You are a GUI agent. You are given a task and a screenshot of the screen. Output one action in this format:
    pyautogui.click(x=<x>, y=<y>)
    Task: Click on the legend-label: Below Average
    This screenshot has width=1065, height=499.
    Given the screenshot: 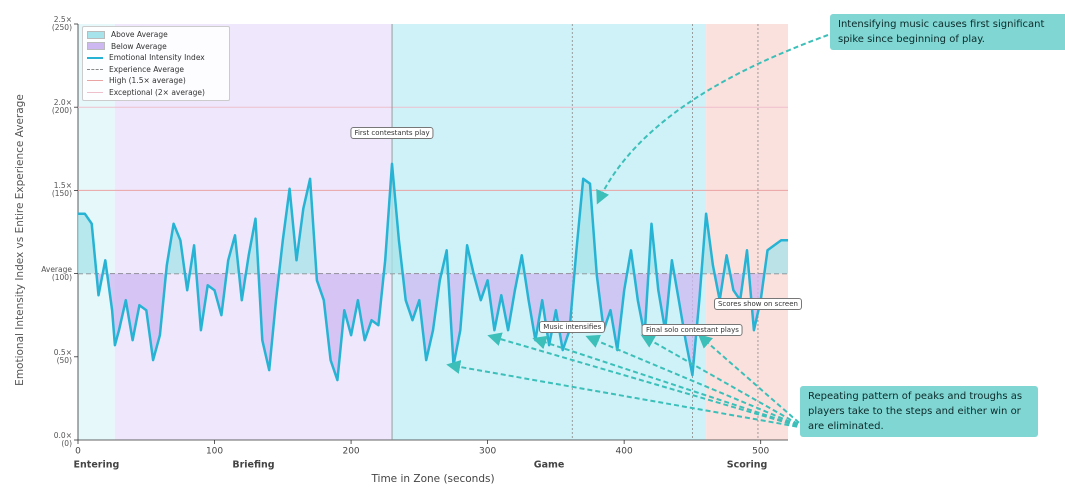 What is the action you would take?
    pyautogui.click(x=139, y=46)
    